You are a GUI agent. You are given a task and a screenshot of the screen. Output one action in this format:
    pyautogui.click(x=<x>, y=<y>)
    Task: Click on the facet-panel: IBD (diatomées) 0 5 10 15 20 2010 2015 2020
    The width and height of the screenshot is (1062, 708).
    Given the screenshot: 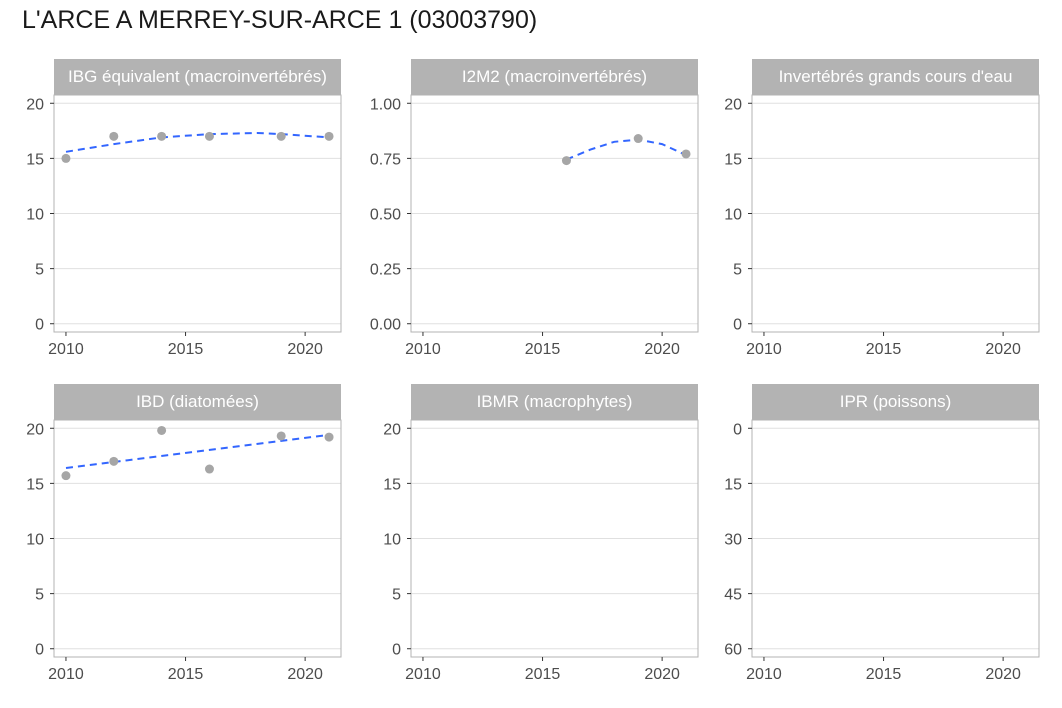 What is the action you would take?
    pyautogui.click(x=184, y=533)
    